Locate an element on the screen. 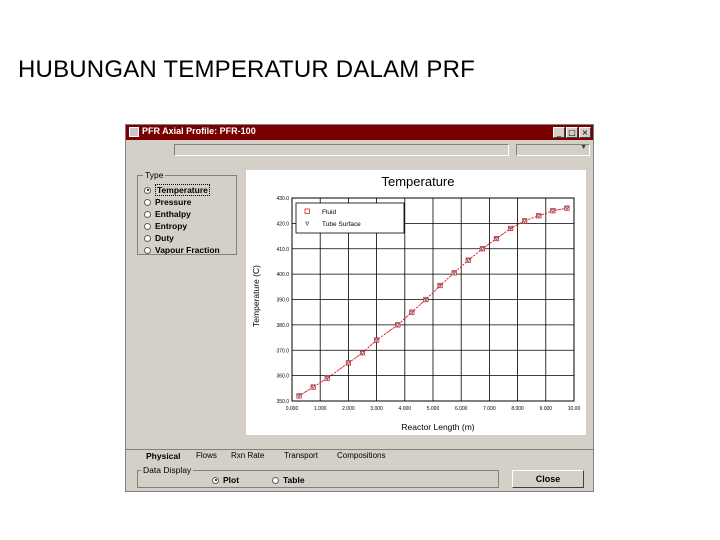 This screenshot has height=540, width=720. x-tick-label: 5.000 is located at coordinates (433, 409).